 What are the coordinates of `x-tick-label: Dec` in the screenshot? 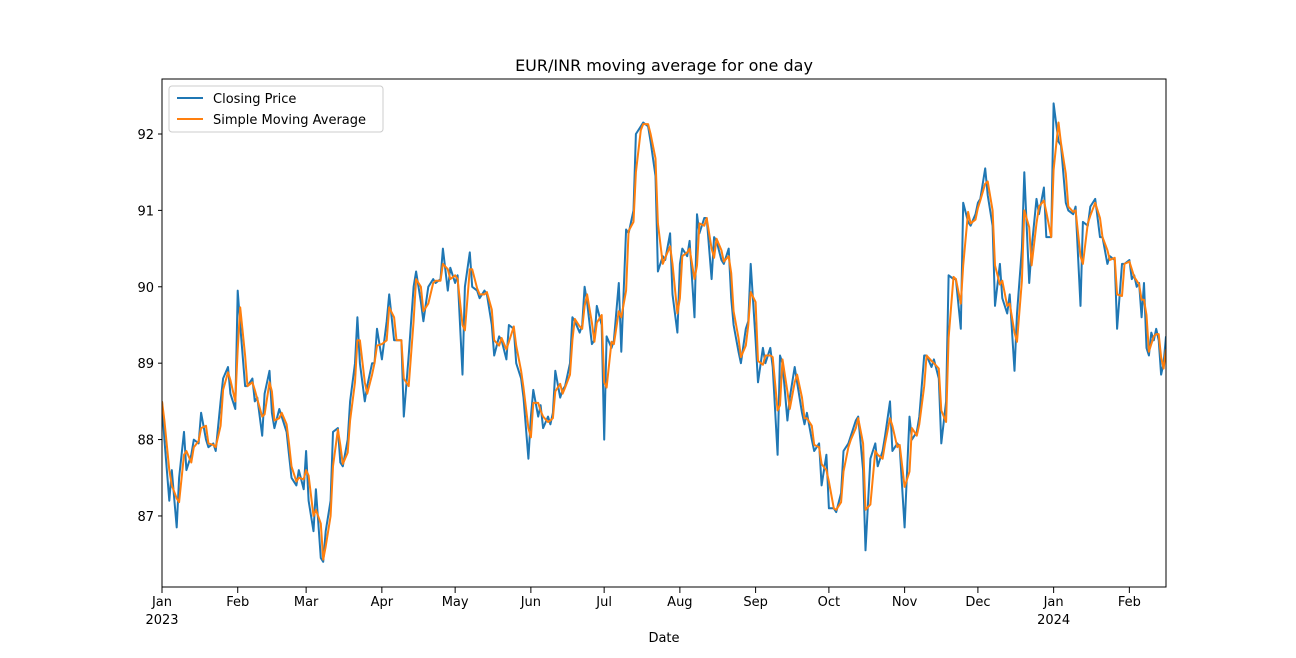 It's located at (977, 602).